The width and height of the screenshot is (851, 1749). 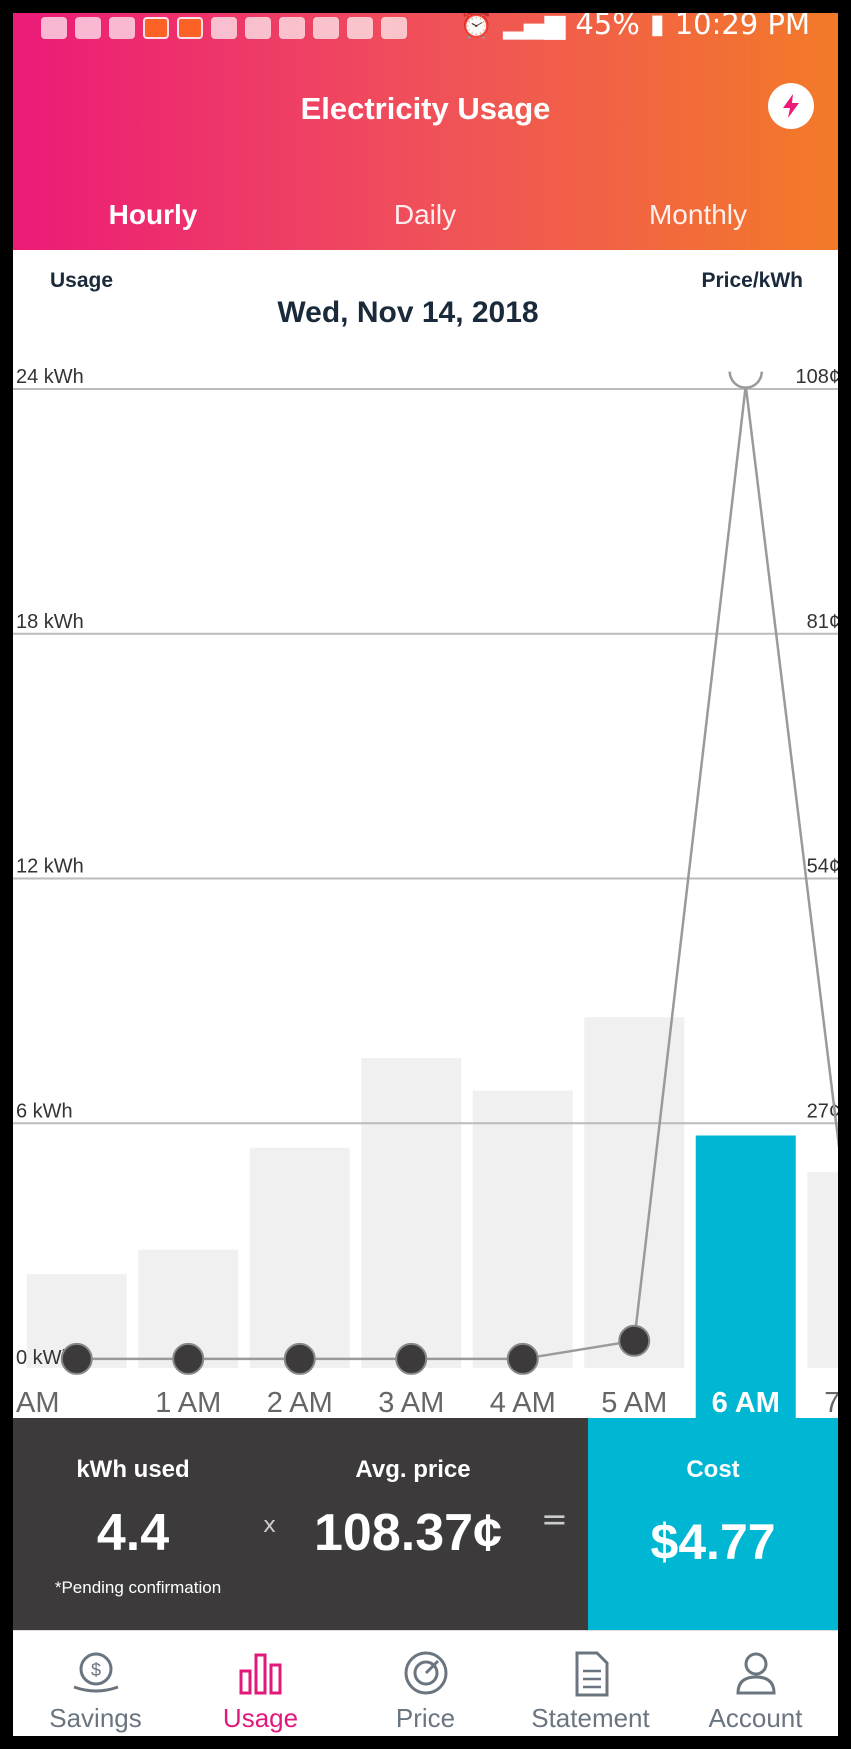 I want to click on signal-icon: ▂▄▆, so click(x=534, y=26).